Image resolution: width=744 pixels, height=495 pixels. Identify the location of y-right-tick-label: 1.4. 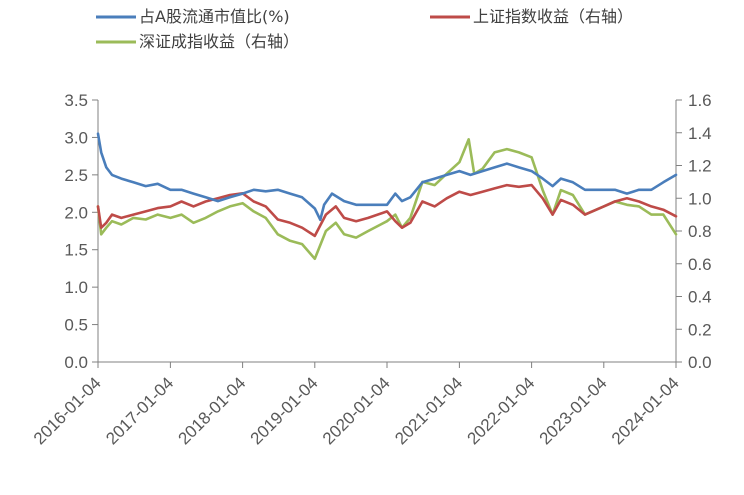
(700, 133).